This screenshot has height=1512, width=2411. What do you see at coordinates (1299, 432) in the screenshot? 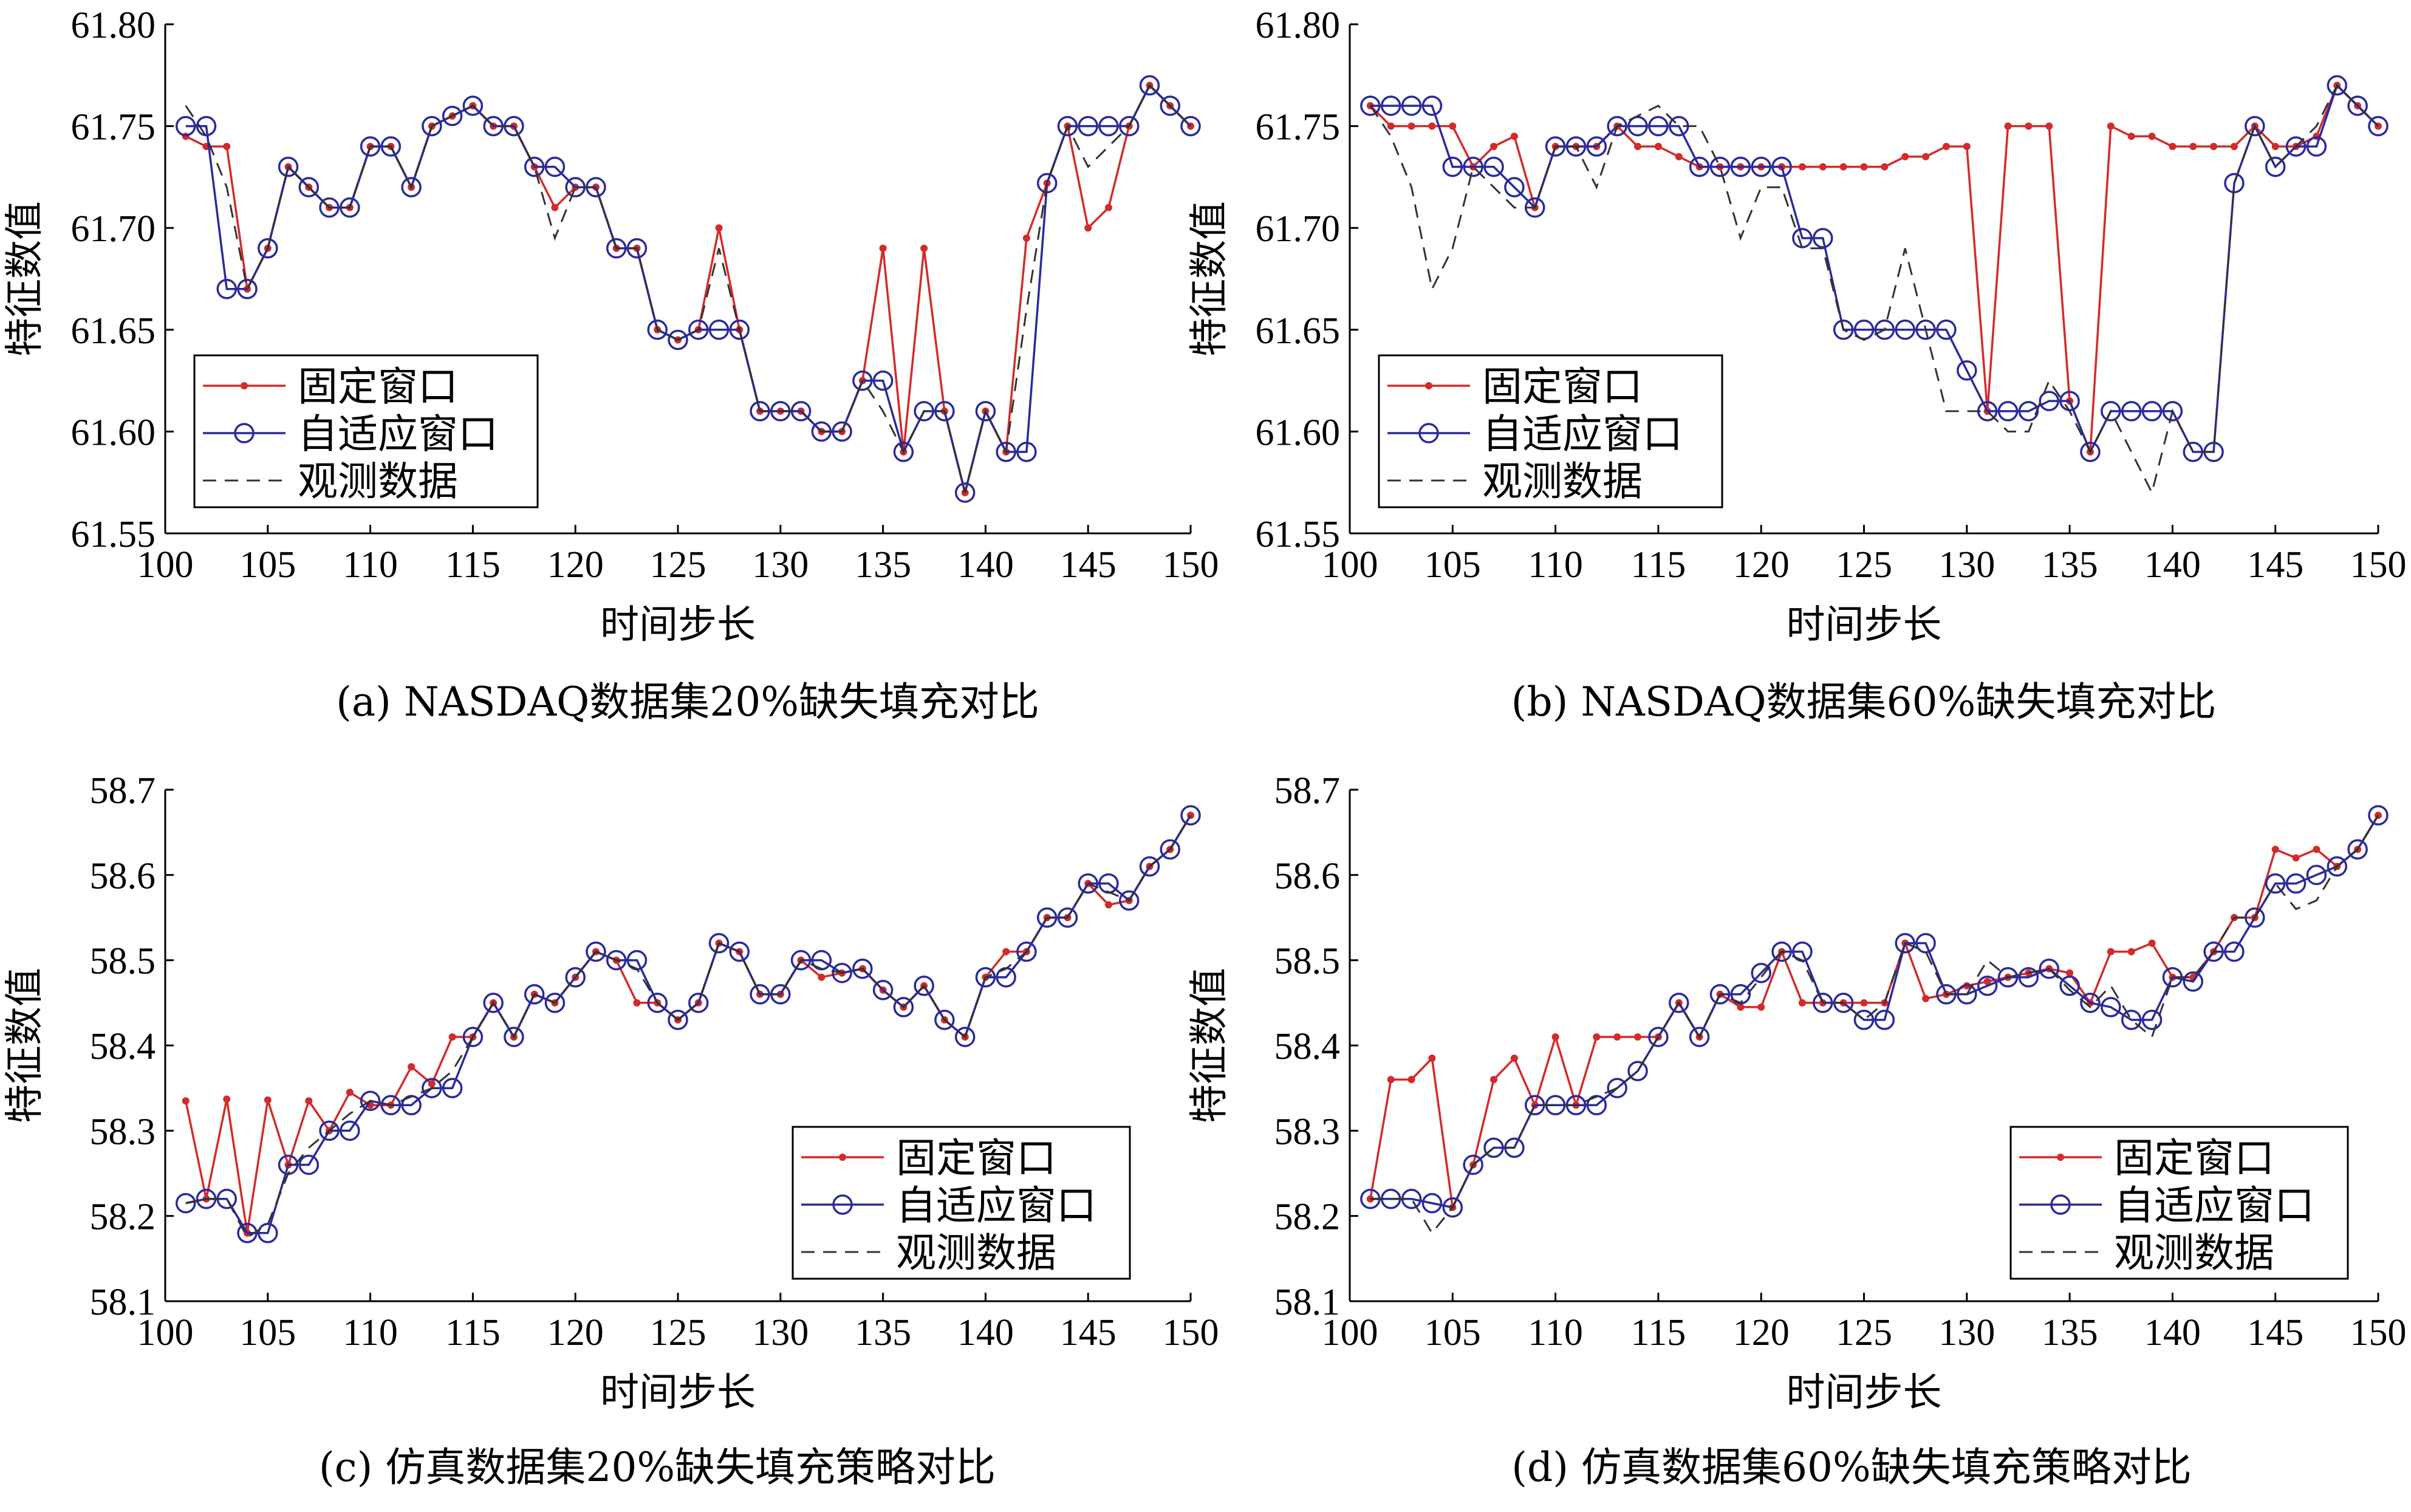
I see `y-tick-label: 61.60` at bounding box center [1299, 432].